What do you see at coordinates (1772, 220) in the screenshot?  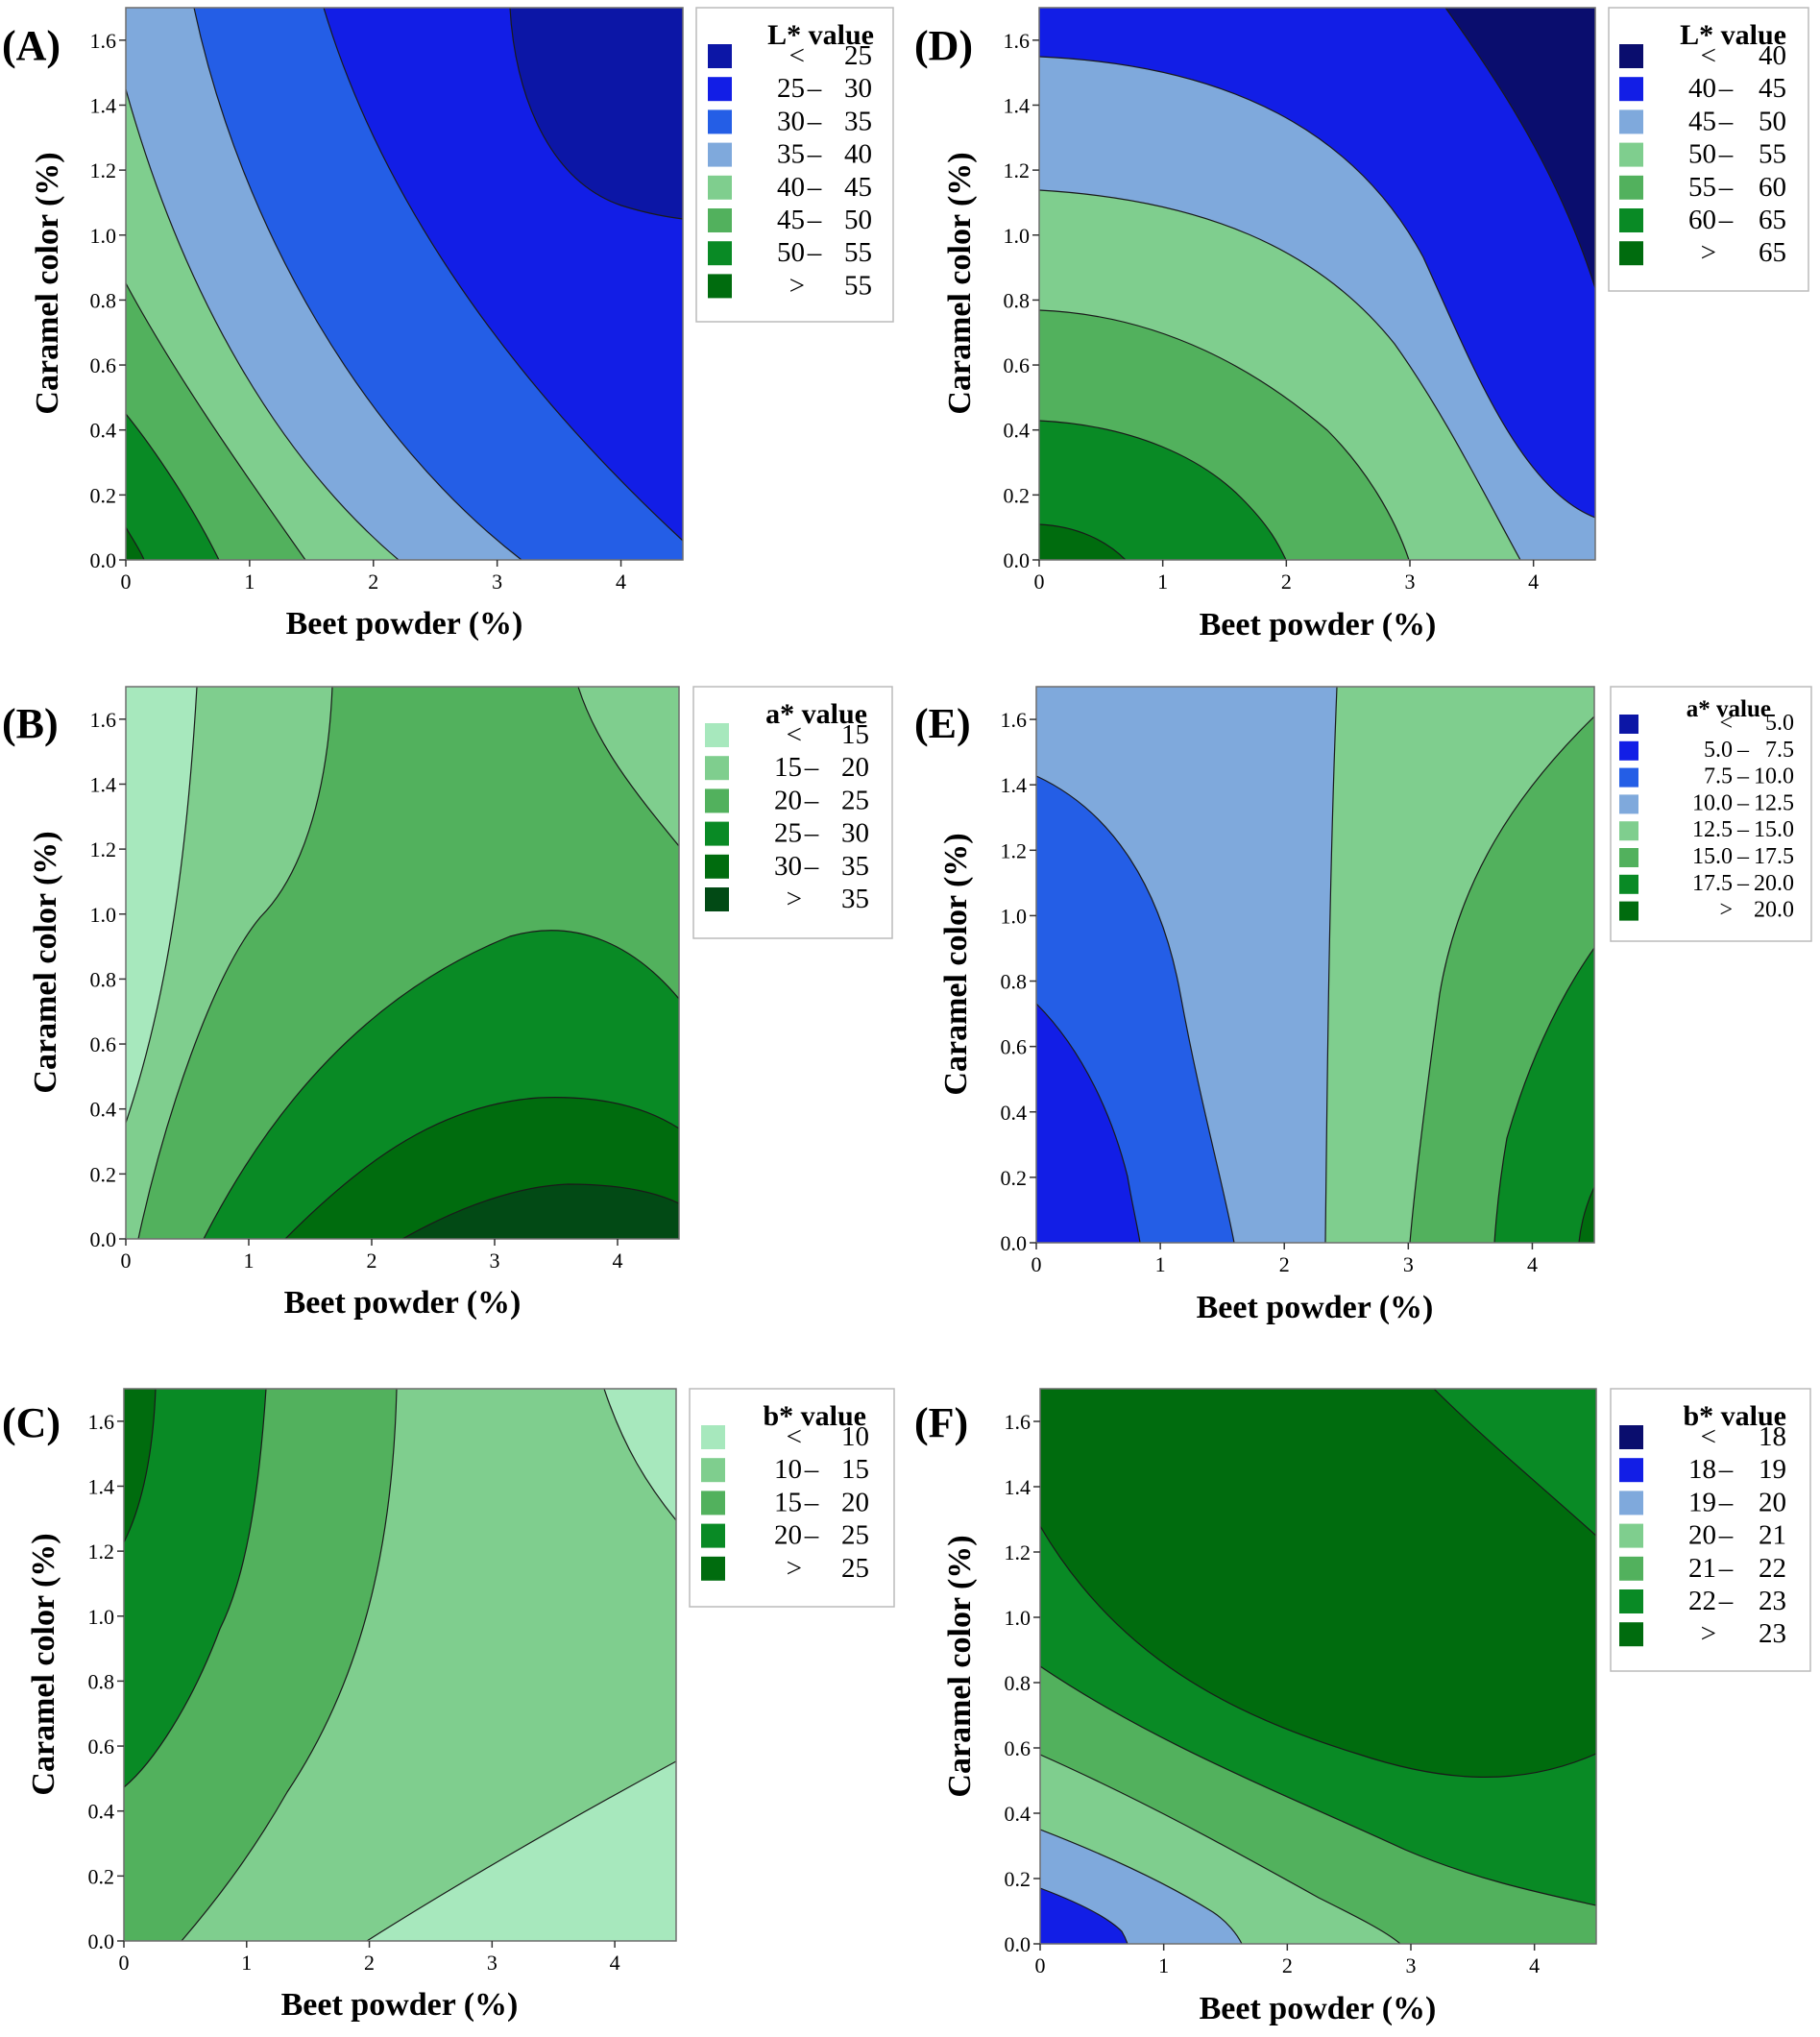 I see `legend-range-high: 65` at bounding box center [1772, 220].